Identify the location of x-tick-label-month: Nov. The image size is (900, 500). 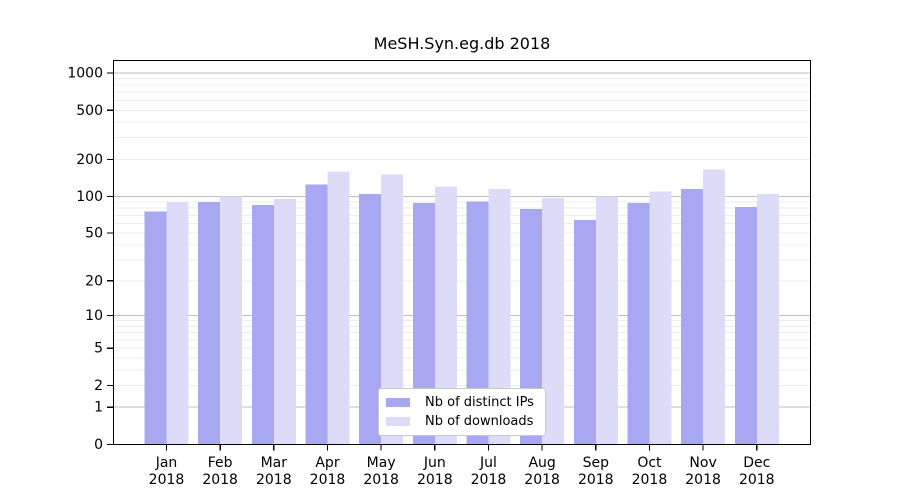
(702, 463).